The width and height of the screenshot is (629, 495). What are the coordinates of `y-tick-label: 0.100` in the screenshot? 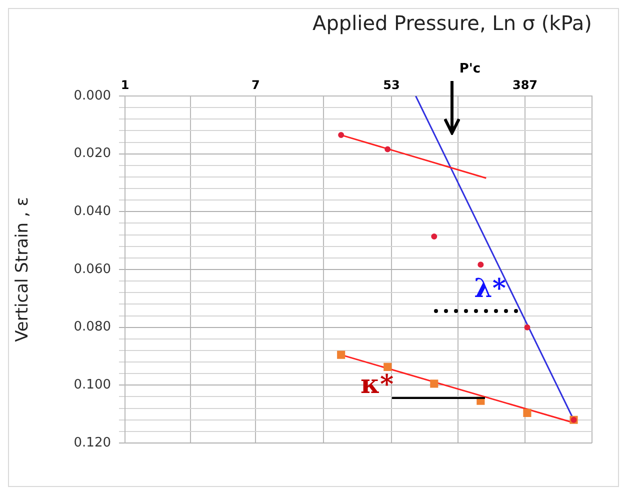 It's located at (92, 385).